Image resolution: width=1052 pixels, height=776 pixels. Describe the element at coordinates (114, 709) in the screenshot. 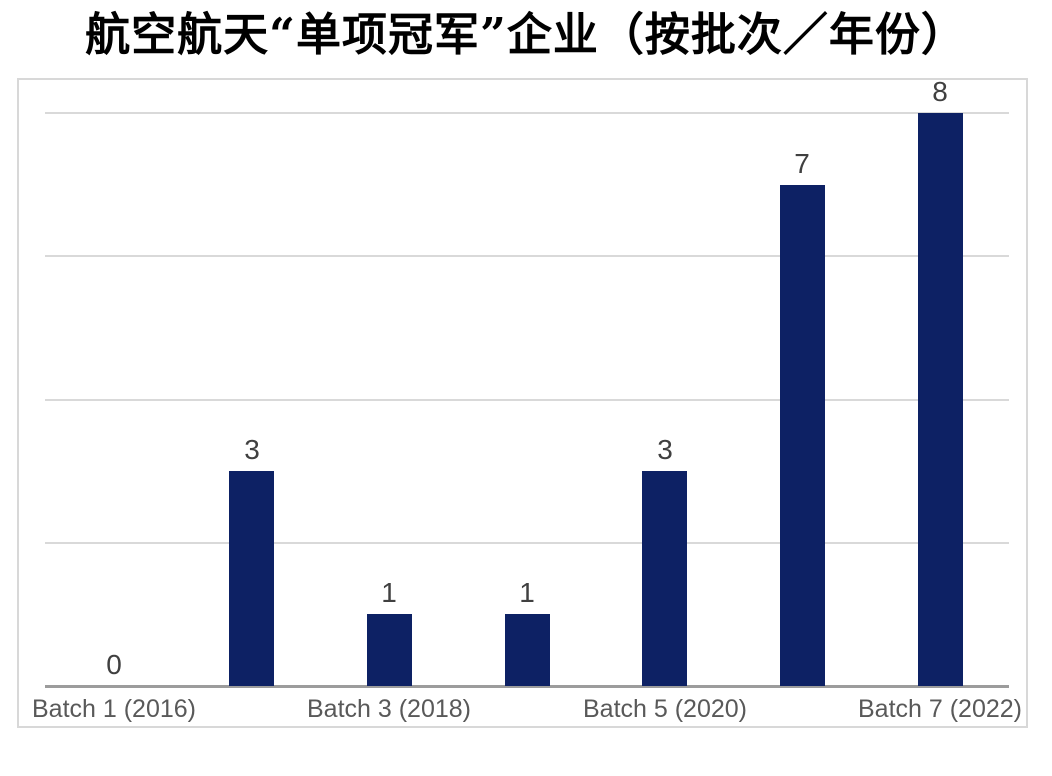

I see `x-axis-label: Batch 1 (2016)` at that location.